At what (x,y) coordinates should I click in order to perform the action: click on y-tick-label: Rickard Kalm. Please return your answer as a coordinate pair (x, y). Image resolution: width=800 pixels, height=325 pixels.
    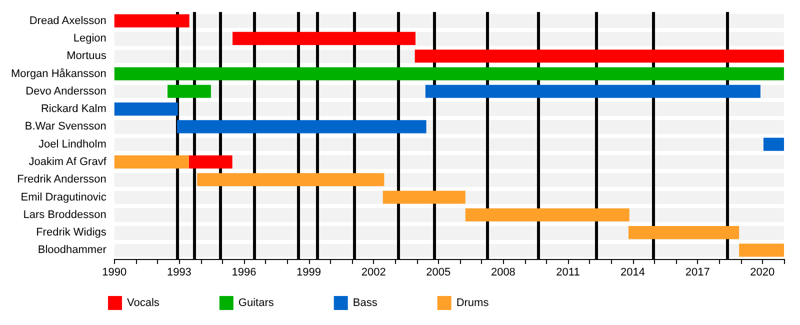
    Looking at the image, I should click on (73, 109).